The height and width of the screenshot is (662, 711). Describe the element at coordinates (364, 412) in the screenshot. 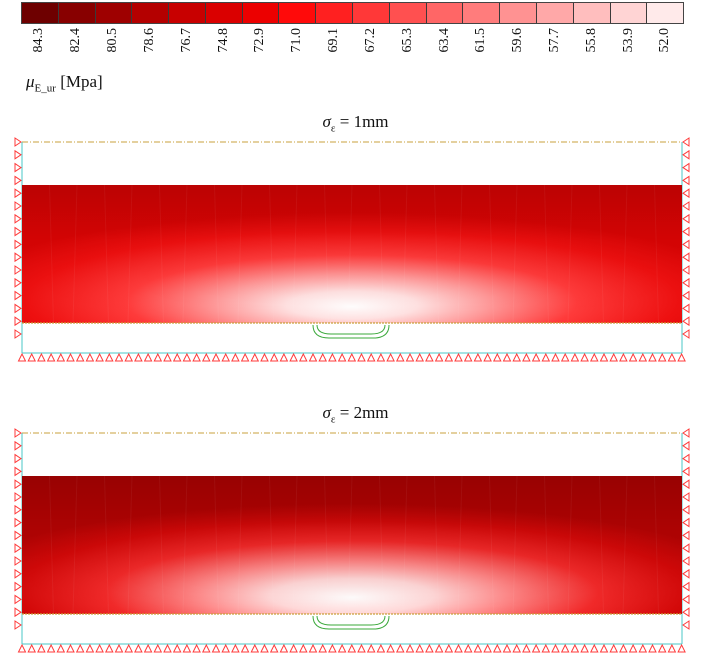

I see `panel-2-text: = 2mm` at that location.